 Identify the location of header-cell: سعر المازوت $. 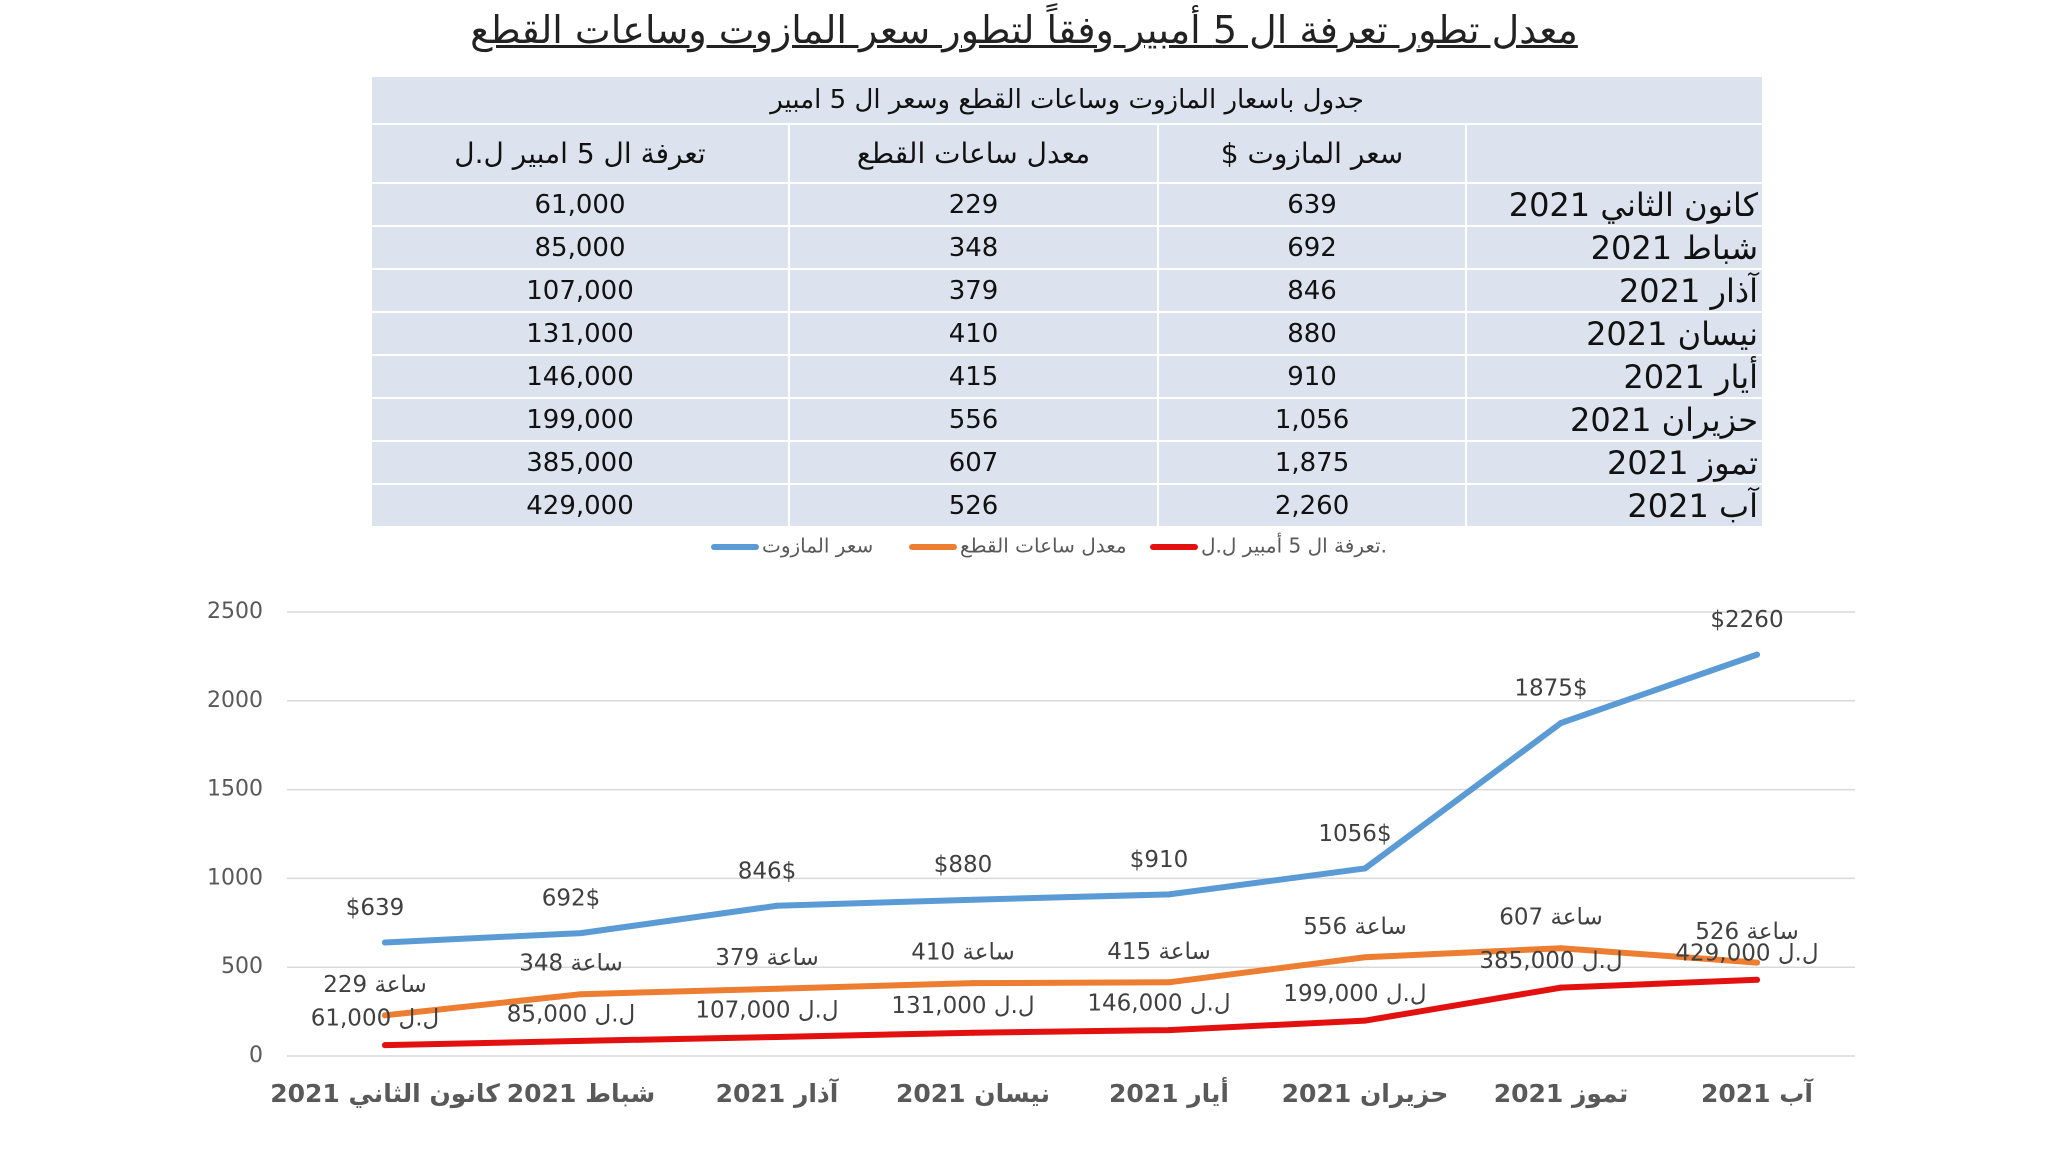
(1312, 153).